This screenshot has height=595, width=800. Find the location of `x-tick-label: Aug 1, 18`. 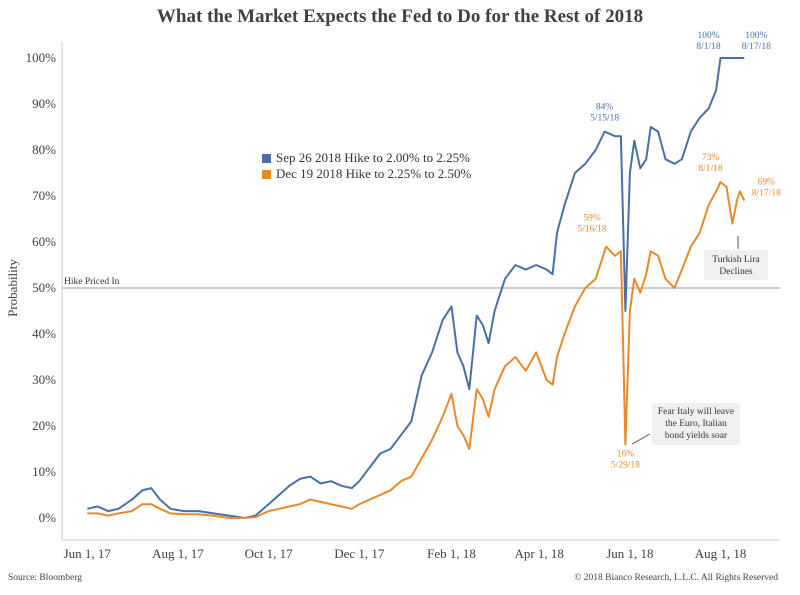

x-tick-label: Aug 1, 18 is located at coordinates (721, 553).